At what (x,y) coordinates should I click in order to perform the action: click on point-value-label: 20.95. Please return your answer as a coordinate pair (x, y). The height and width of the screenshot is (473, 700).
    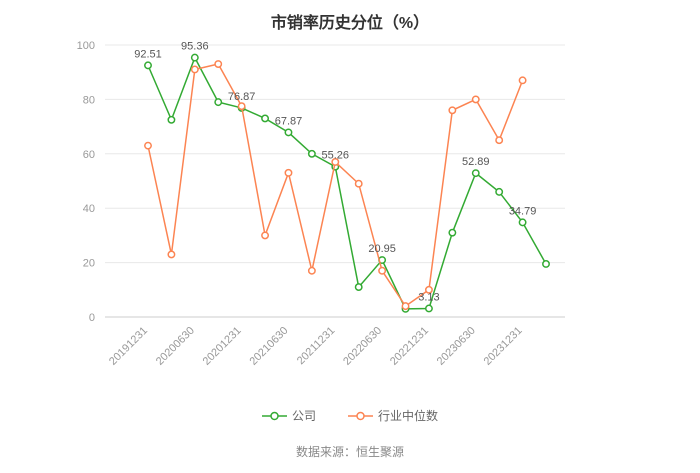
    Looking at the image, I should click on (382, 249).